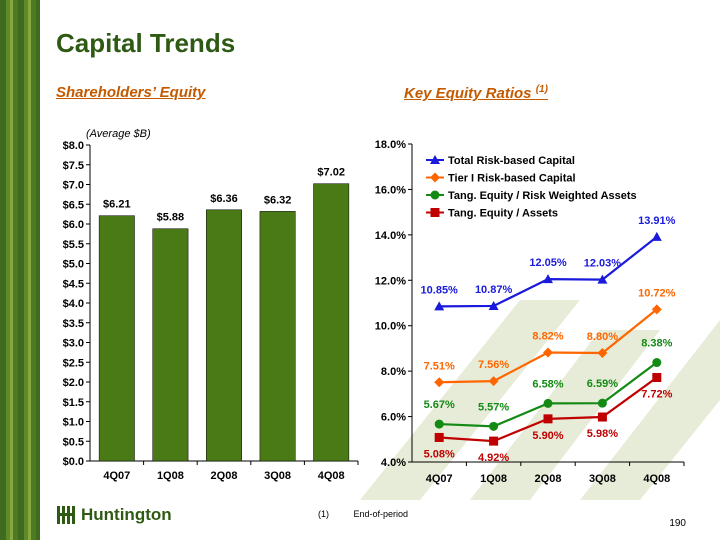  I want to click on y-tick-label: $1.0, so click(73, 423).